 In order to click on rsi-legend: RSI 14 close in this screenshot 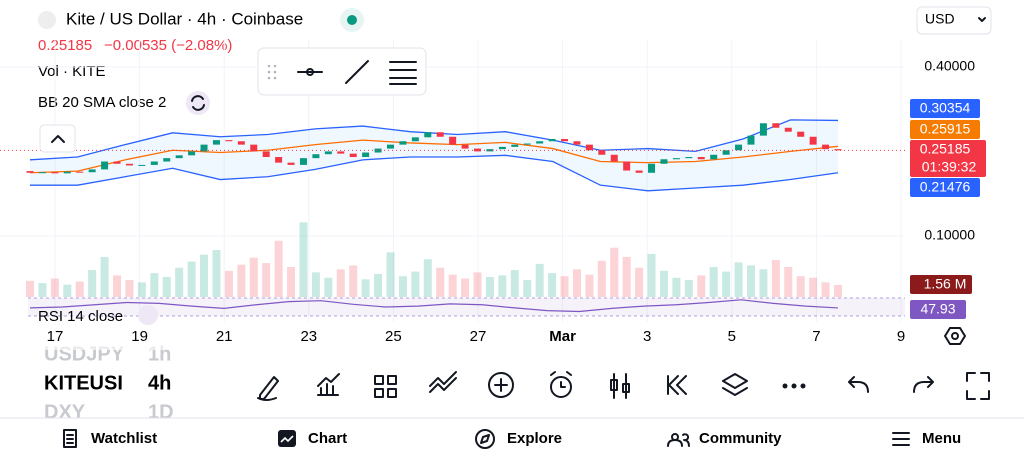, I will do `click(80, 316)`.